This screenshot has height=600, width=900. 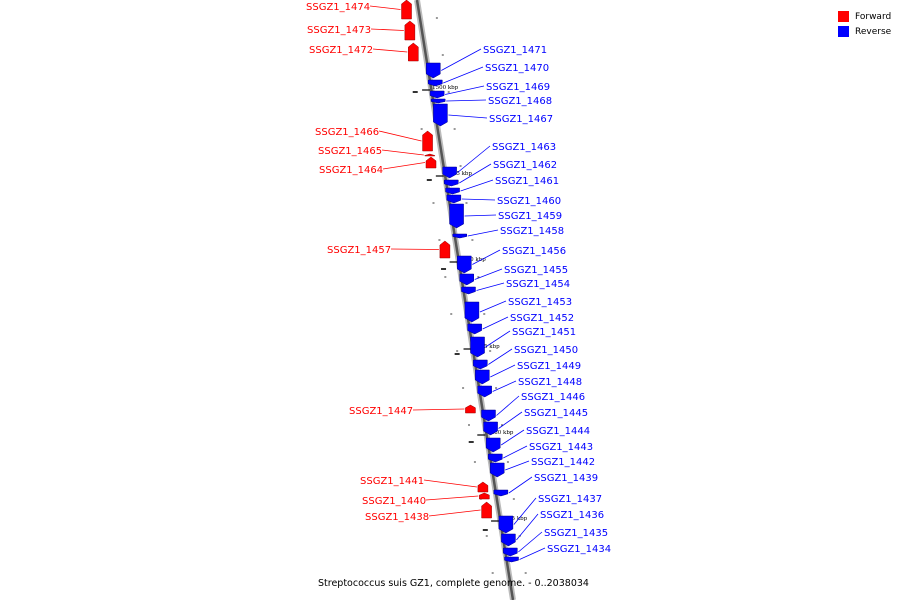 What do you see at coordinates (430, 155) in the screenshot?
I see `gene-SSGZ1_1465-arrow` at bounding box center [430, 155].